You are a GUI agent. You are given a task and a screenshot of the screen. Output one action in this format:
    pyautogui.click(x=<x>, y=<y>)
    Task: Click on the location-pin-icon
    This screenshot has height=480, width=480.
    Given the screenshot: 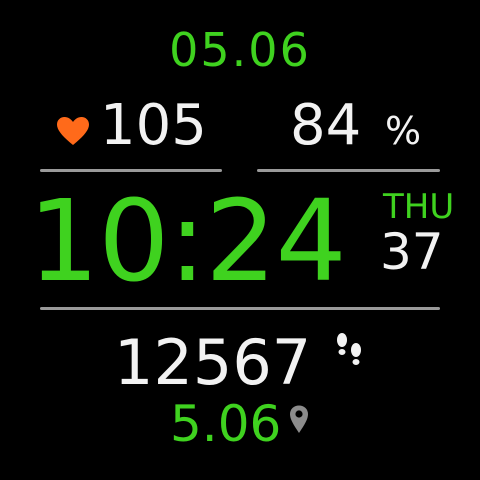 What is the action you would take?
    pyautogui.click(x=299, y=419)
    